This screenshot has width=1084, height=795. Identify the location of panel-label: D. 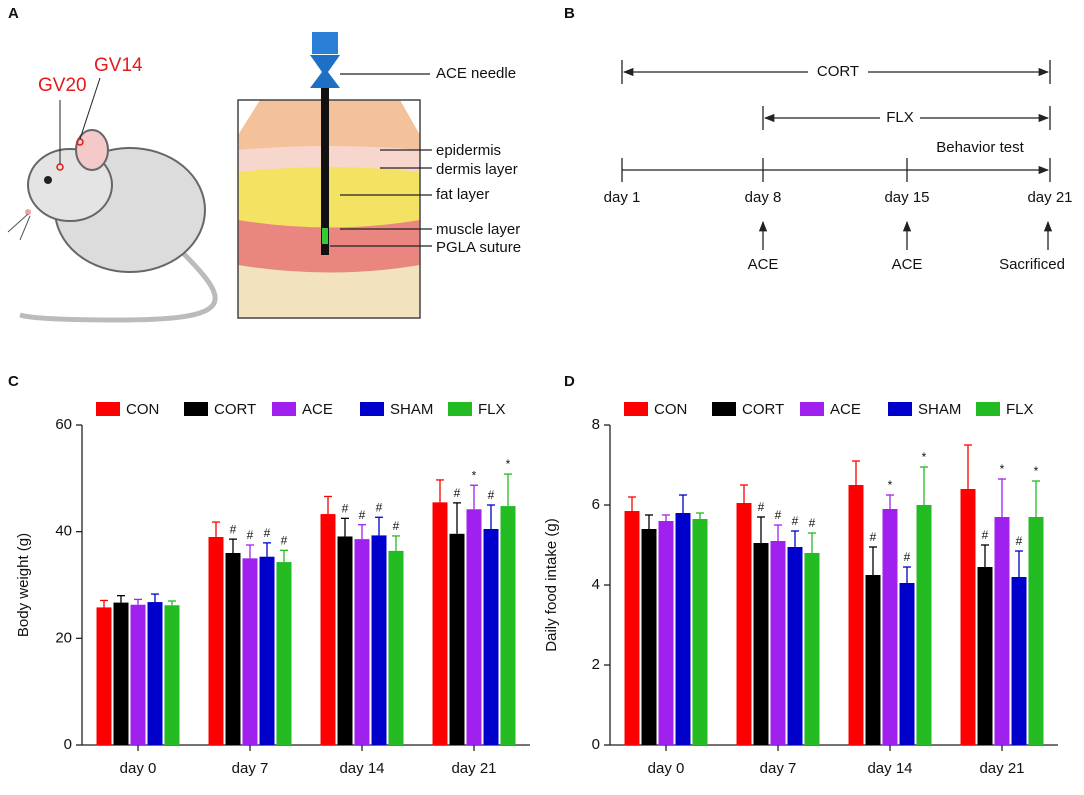
(569, 381).